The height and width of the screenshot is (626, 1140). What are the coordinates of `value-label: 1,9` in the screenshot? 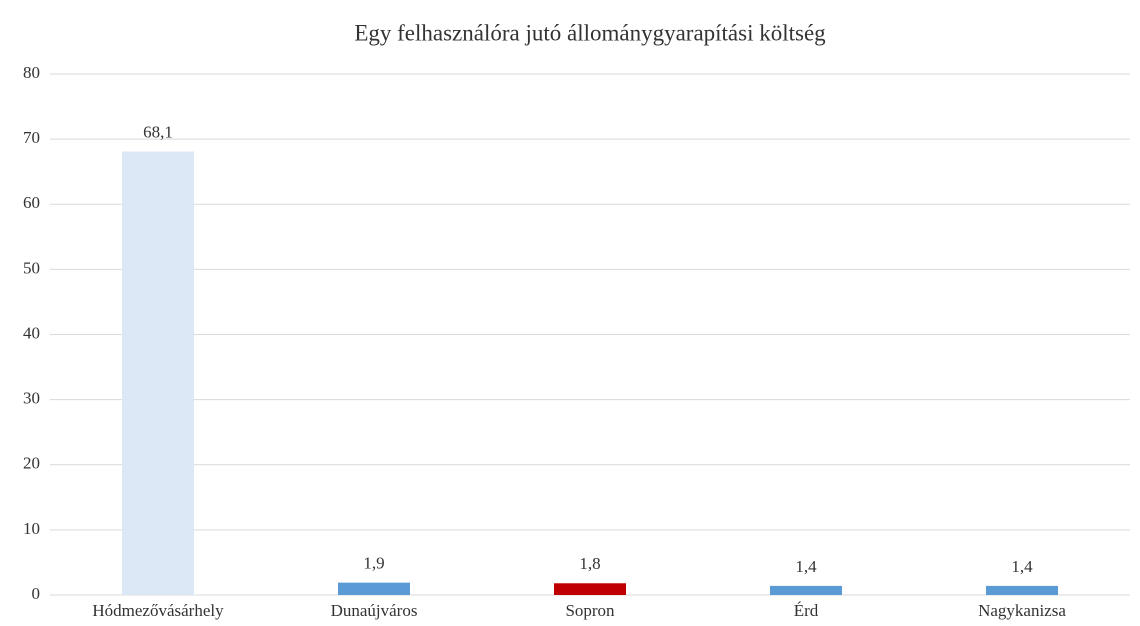 It's located at (373, 563).